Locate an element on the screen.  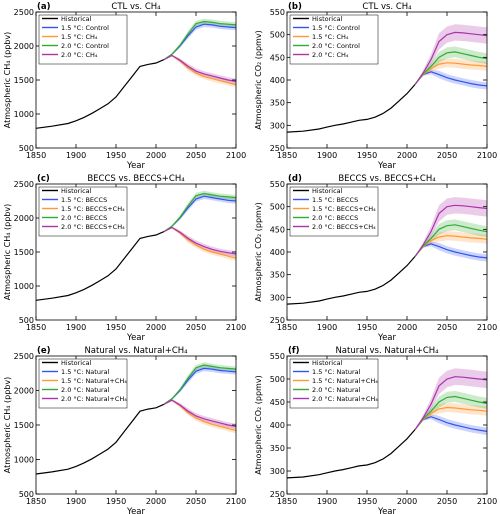
chart-title: Natural vs. Natural+CH₄ is located at coordinates (387, 351).